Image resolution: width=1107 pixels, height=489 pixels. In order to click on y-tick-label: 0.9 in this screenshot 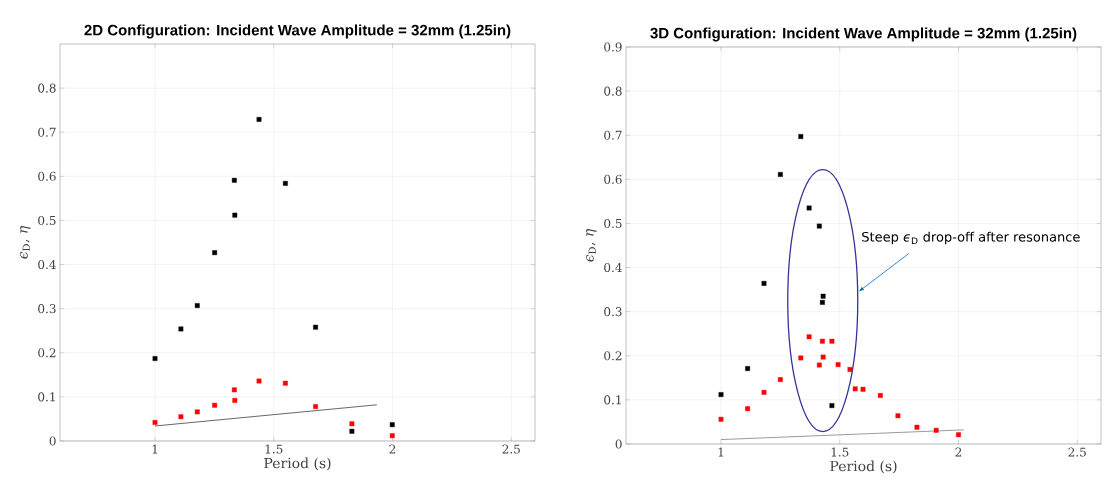, I will do `click(613, 47)`.